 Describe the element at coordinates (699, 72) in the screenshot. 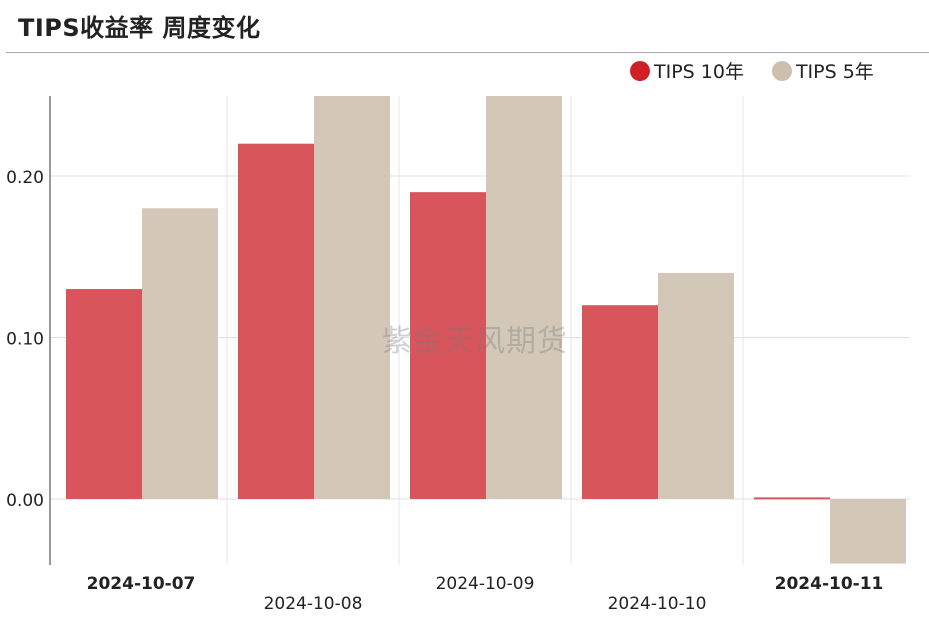

I see `legend-label-tips10: TIPS 10年` at that location.